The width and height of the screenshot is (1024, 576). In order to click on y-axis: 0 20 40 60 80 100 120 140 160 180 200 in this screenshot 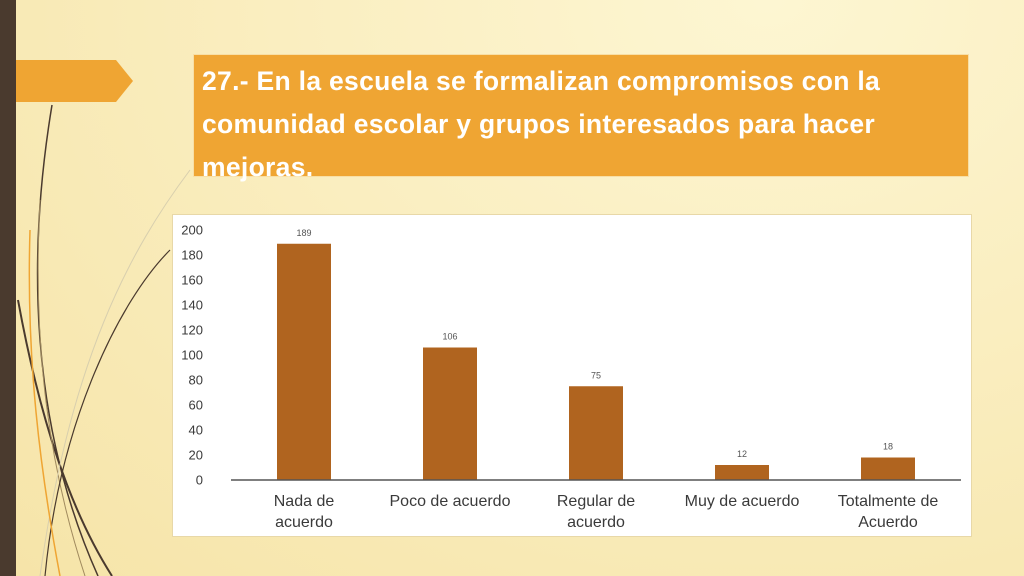, I will do `click(192, 355)`.